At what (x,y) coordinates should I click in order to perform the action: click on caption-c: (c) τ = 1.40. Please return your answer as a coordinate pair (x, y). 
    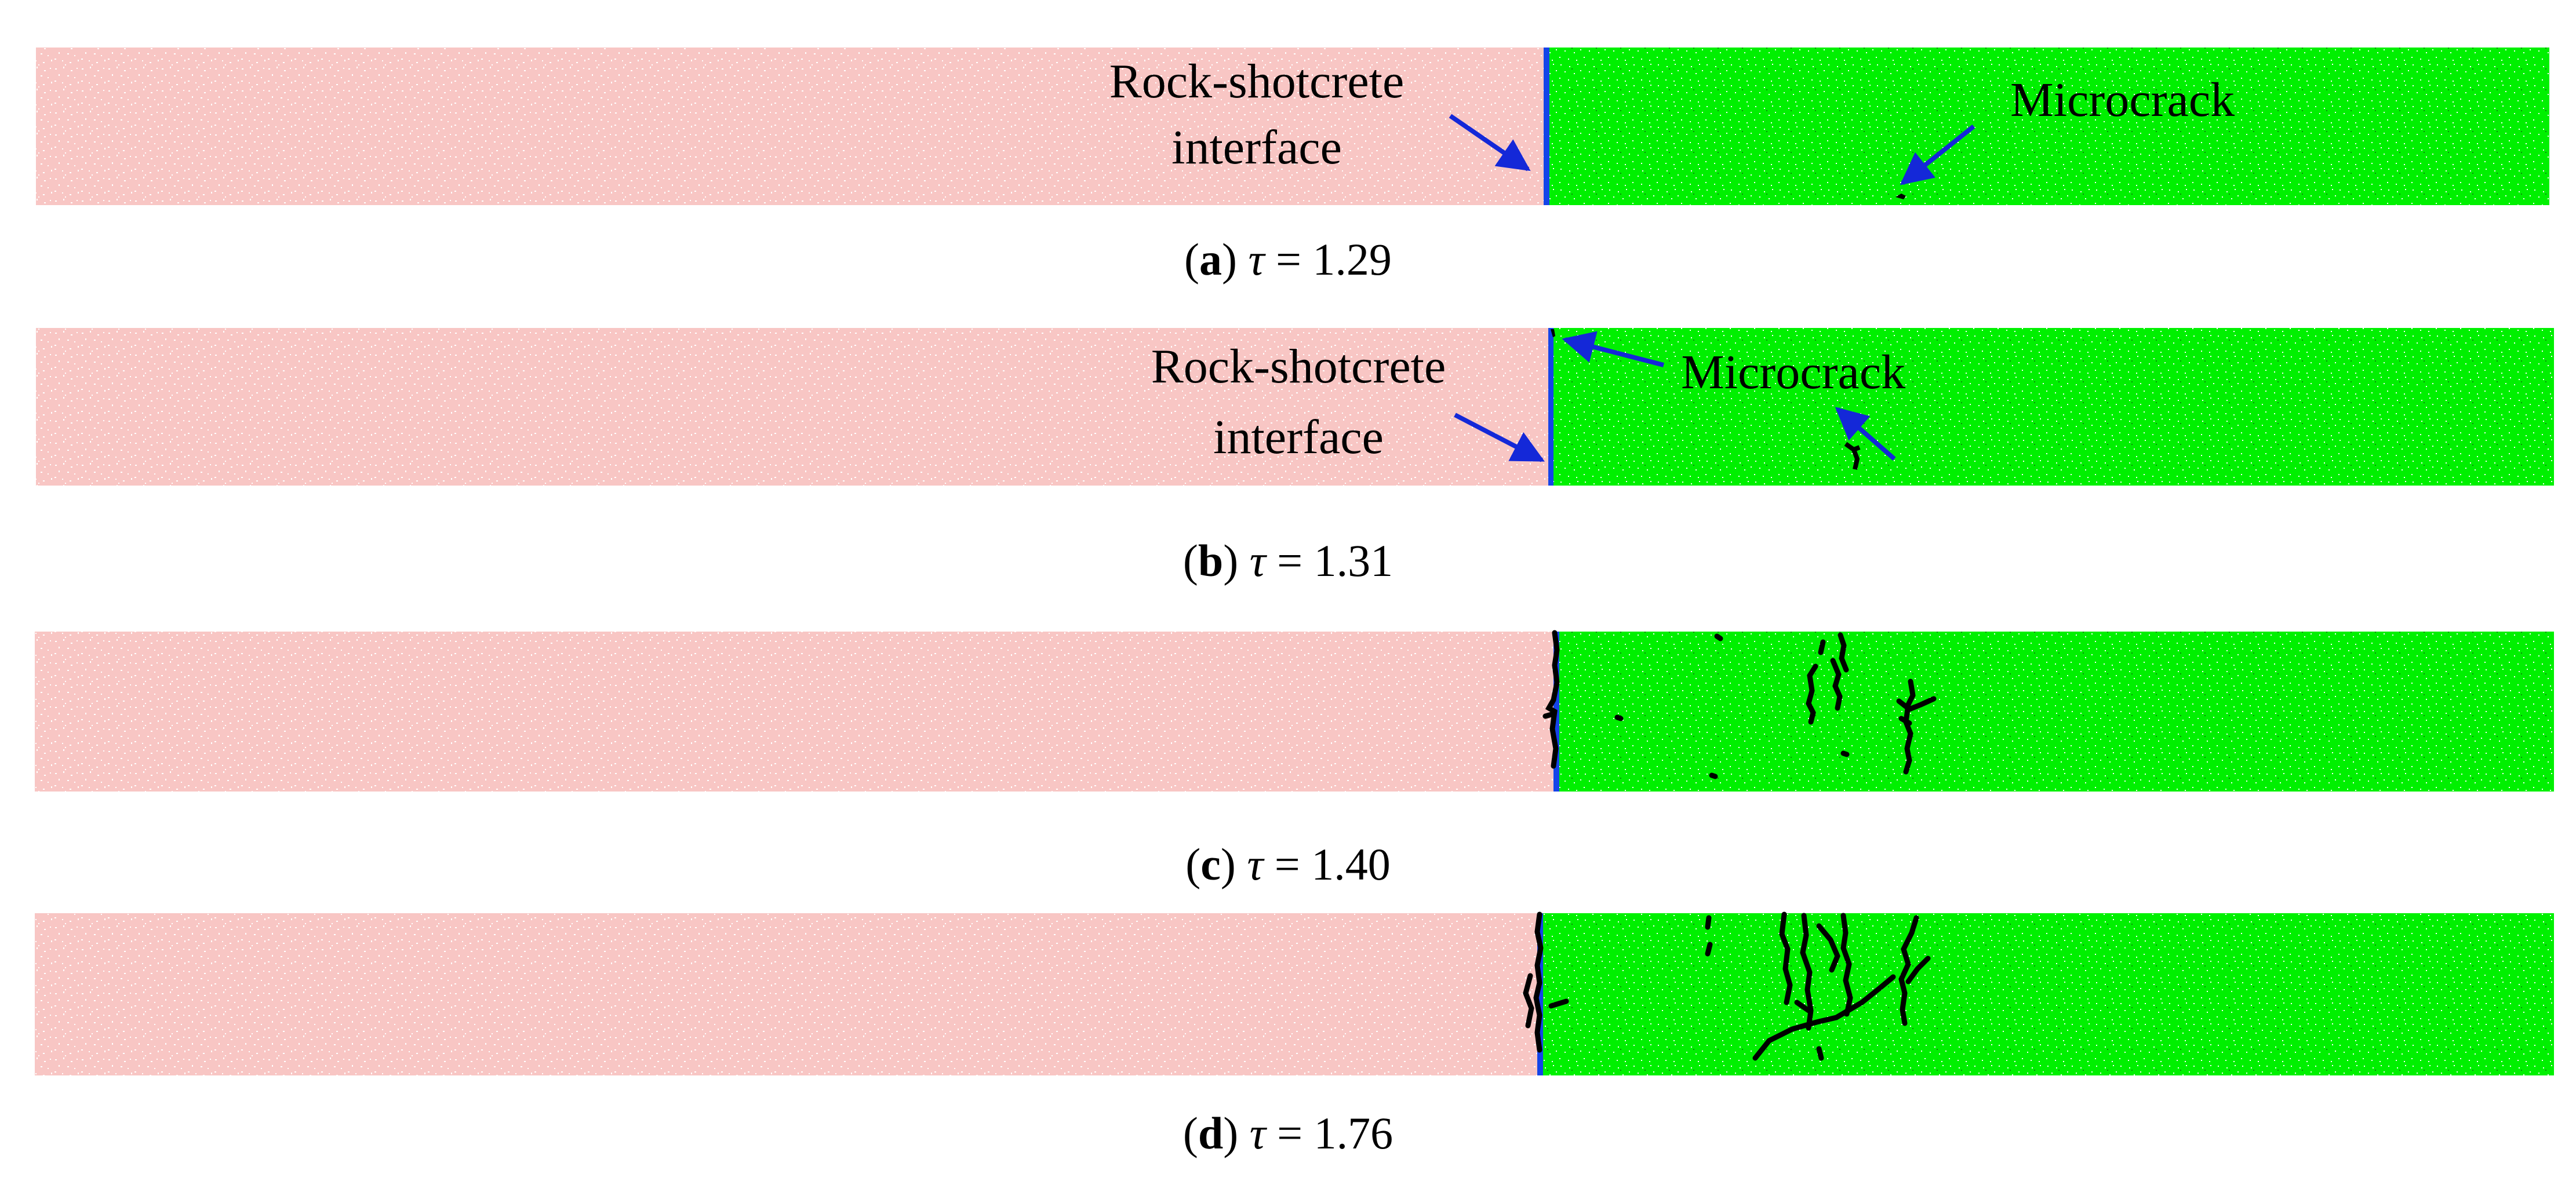
    Looking at the image, I should click on (1288, 864).